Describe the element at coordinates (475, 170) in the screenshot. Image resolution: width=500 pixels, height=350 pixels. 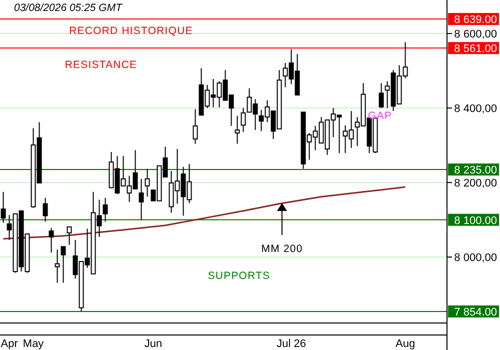
I see `ref-line-label: 8 235.00` at that location.